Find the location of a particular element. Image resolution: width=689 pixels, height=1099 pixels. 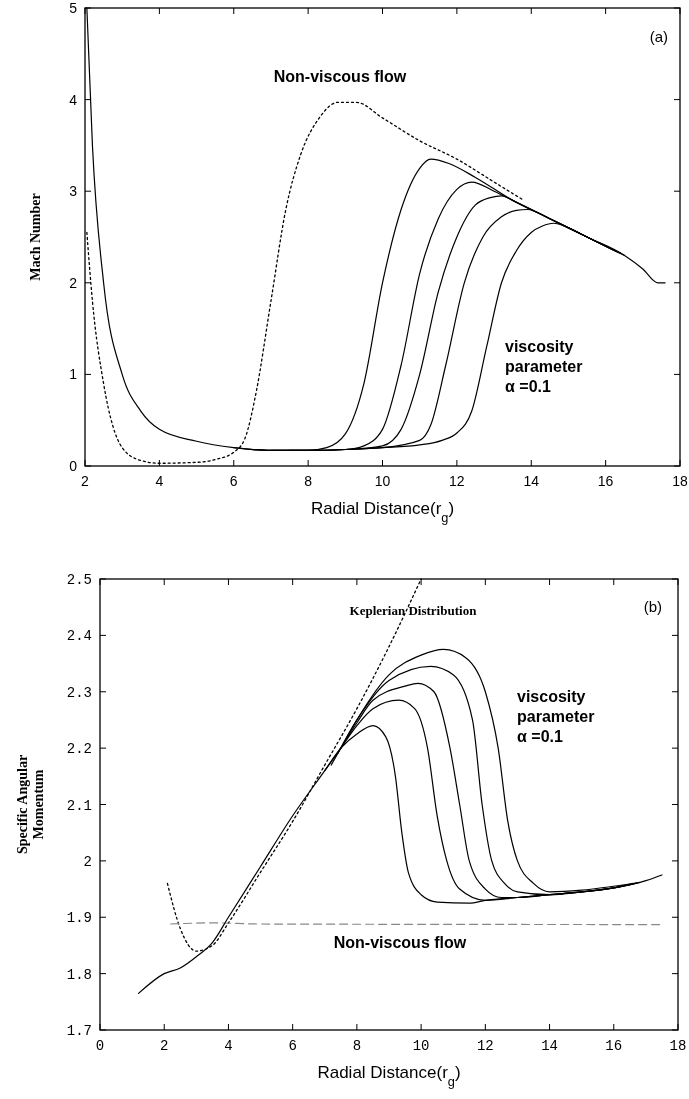

y-tick-label: 1 is located at coordinates (73, 374).